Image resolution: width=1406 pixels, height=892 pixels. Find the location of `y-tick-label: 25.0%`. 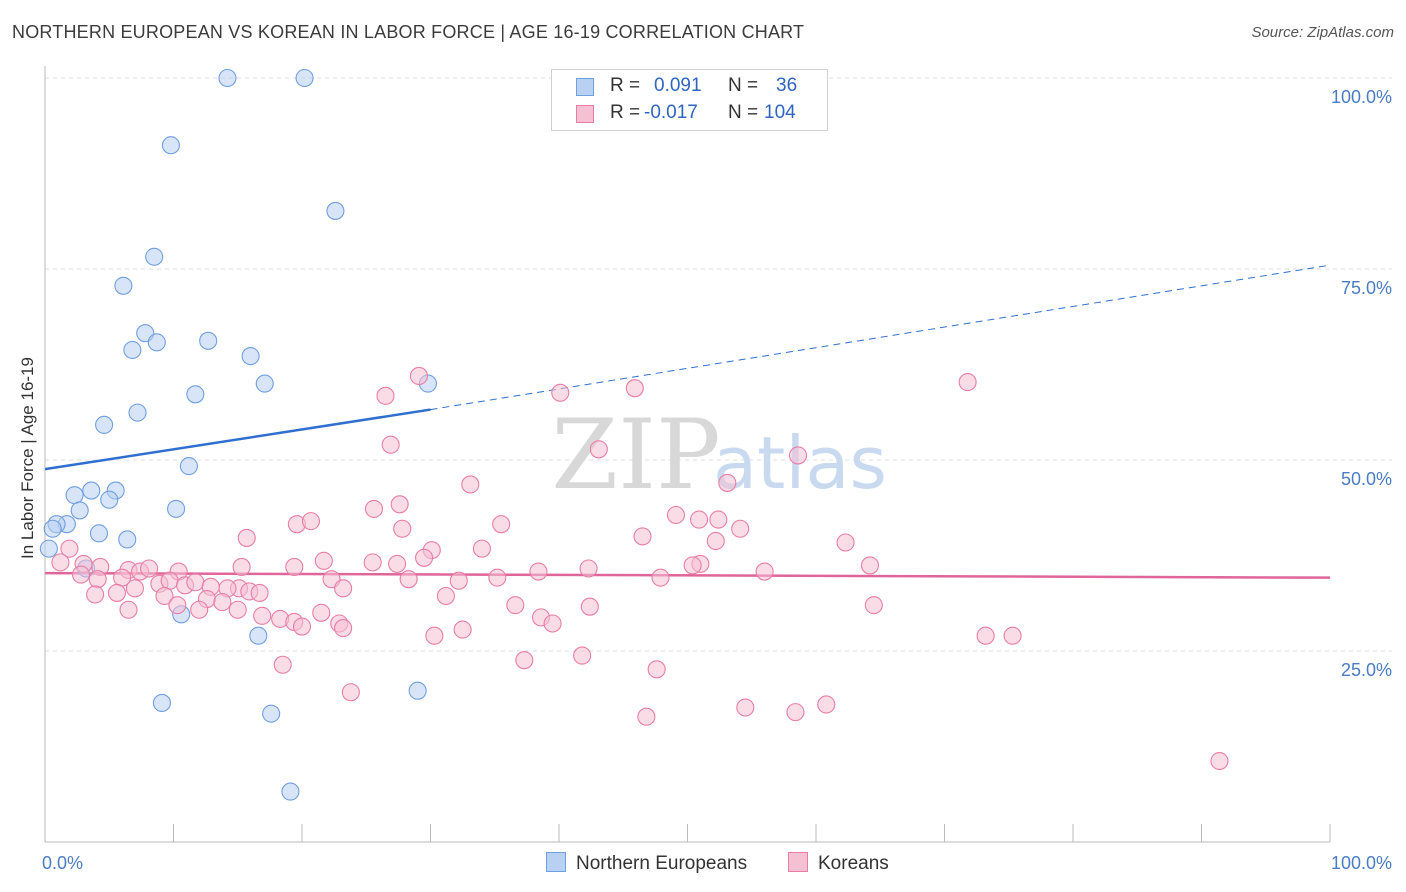

y-tick-label: 25.0% is located at coordinates (1366, 670).